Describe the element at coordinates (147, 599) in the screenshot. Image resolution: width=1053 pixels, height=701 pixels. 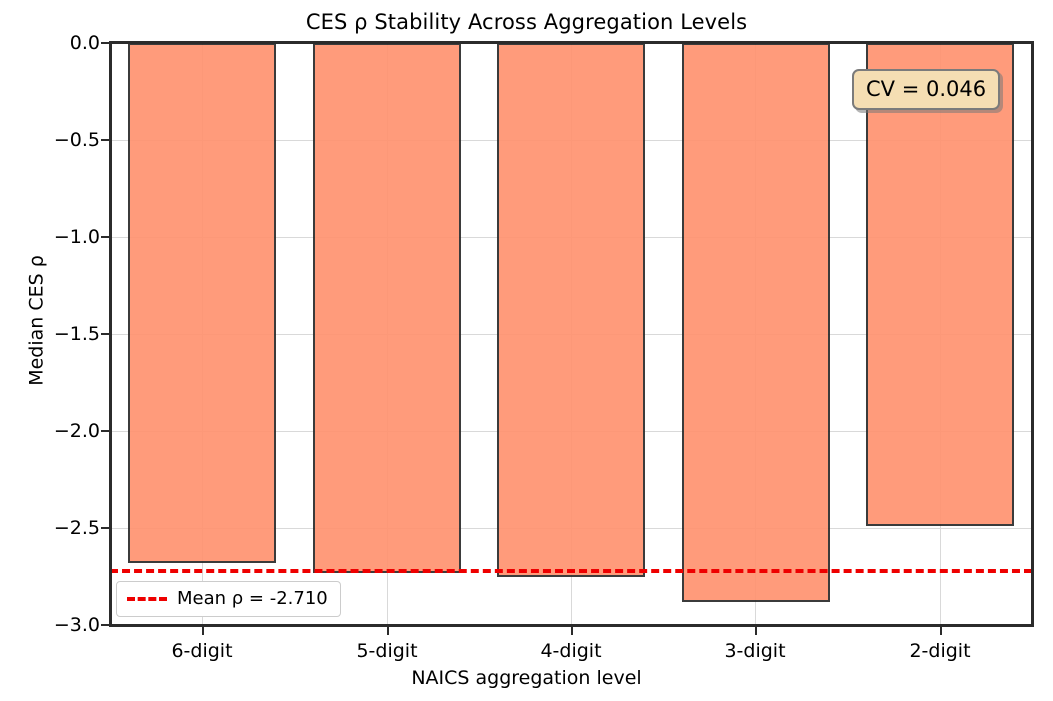
I see `legend-swatch-mean-line` at that location.